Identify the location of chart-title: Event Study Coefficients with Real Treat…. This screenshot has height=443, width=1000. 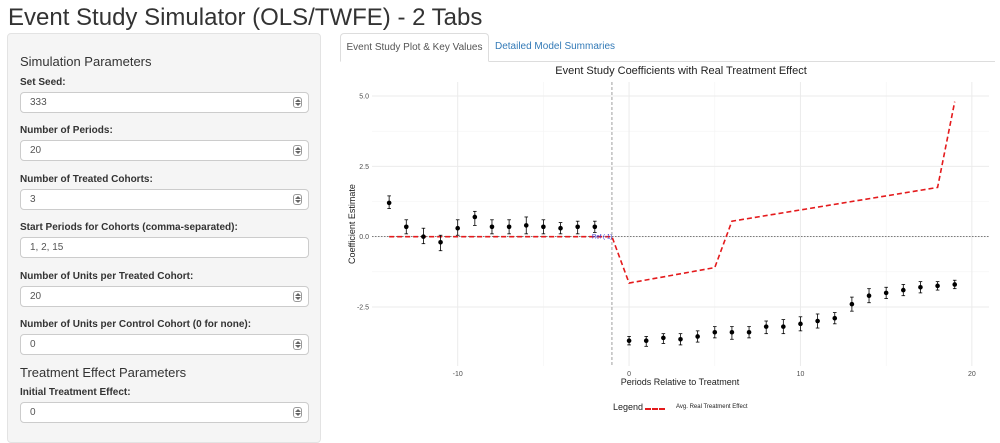
(681, 71).